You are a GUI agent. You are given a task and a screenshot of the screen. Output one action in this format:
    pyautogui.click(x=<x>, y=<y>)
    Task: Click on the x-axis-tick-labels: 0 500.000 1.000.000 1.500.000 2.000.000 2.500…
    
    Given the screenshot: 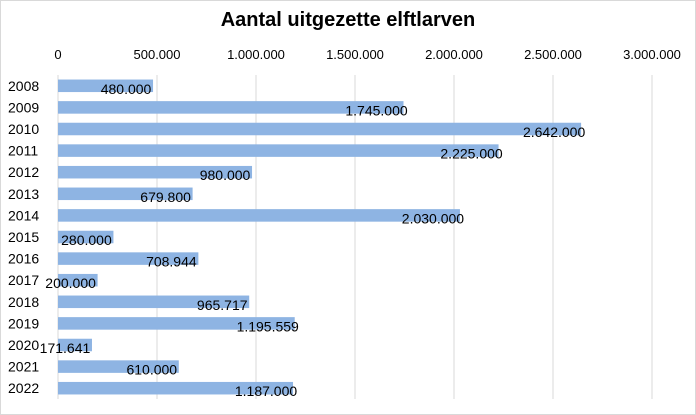 What is the action you would take?
    pyautogui.click(x=367, y=54)
    